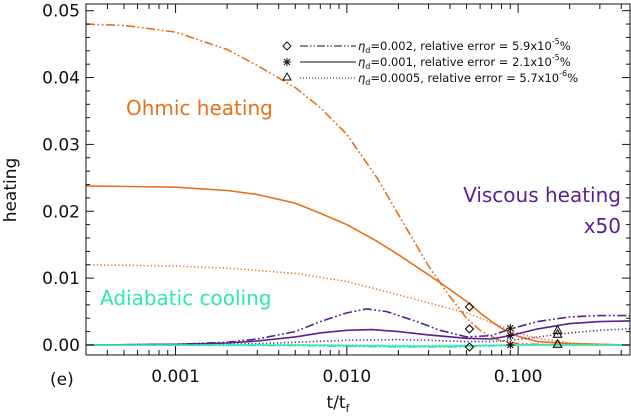 The height and width of the screenshot is (417, 631). Describe the element at coordinates (464, 78) in the screenshot. I see `legend-value-2: =0.0005, relative error = 5.7x10` at that location.